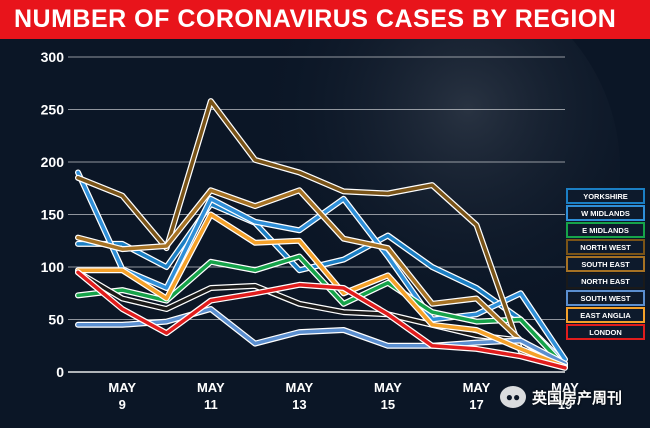 Image resolution: width=650 pixels, height=428 pixels. I want to click on wechat-icon: ●●, so click(513, 397).